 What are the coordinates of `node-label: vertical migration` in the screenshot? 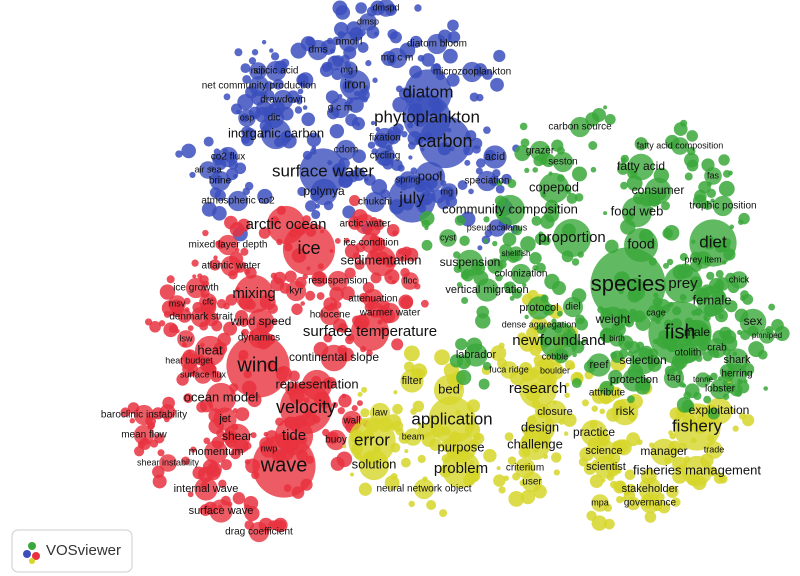 It's located at (486, 290).